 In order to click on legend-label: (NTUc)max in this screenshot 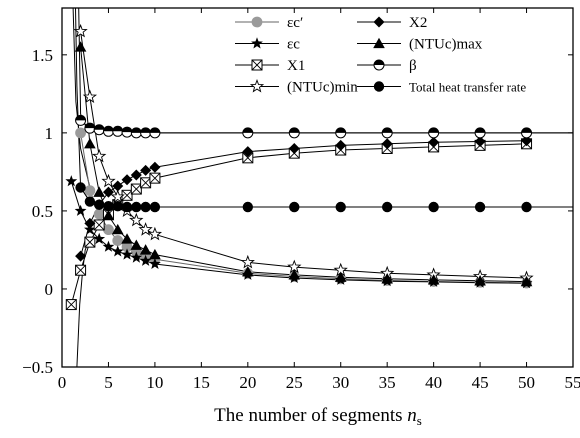, I will do `click(446, 45)`.